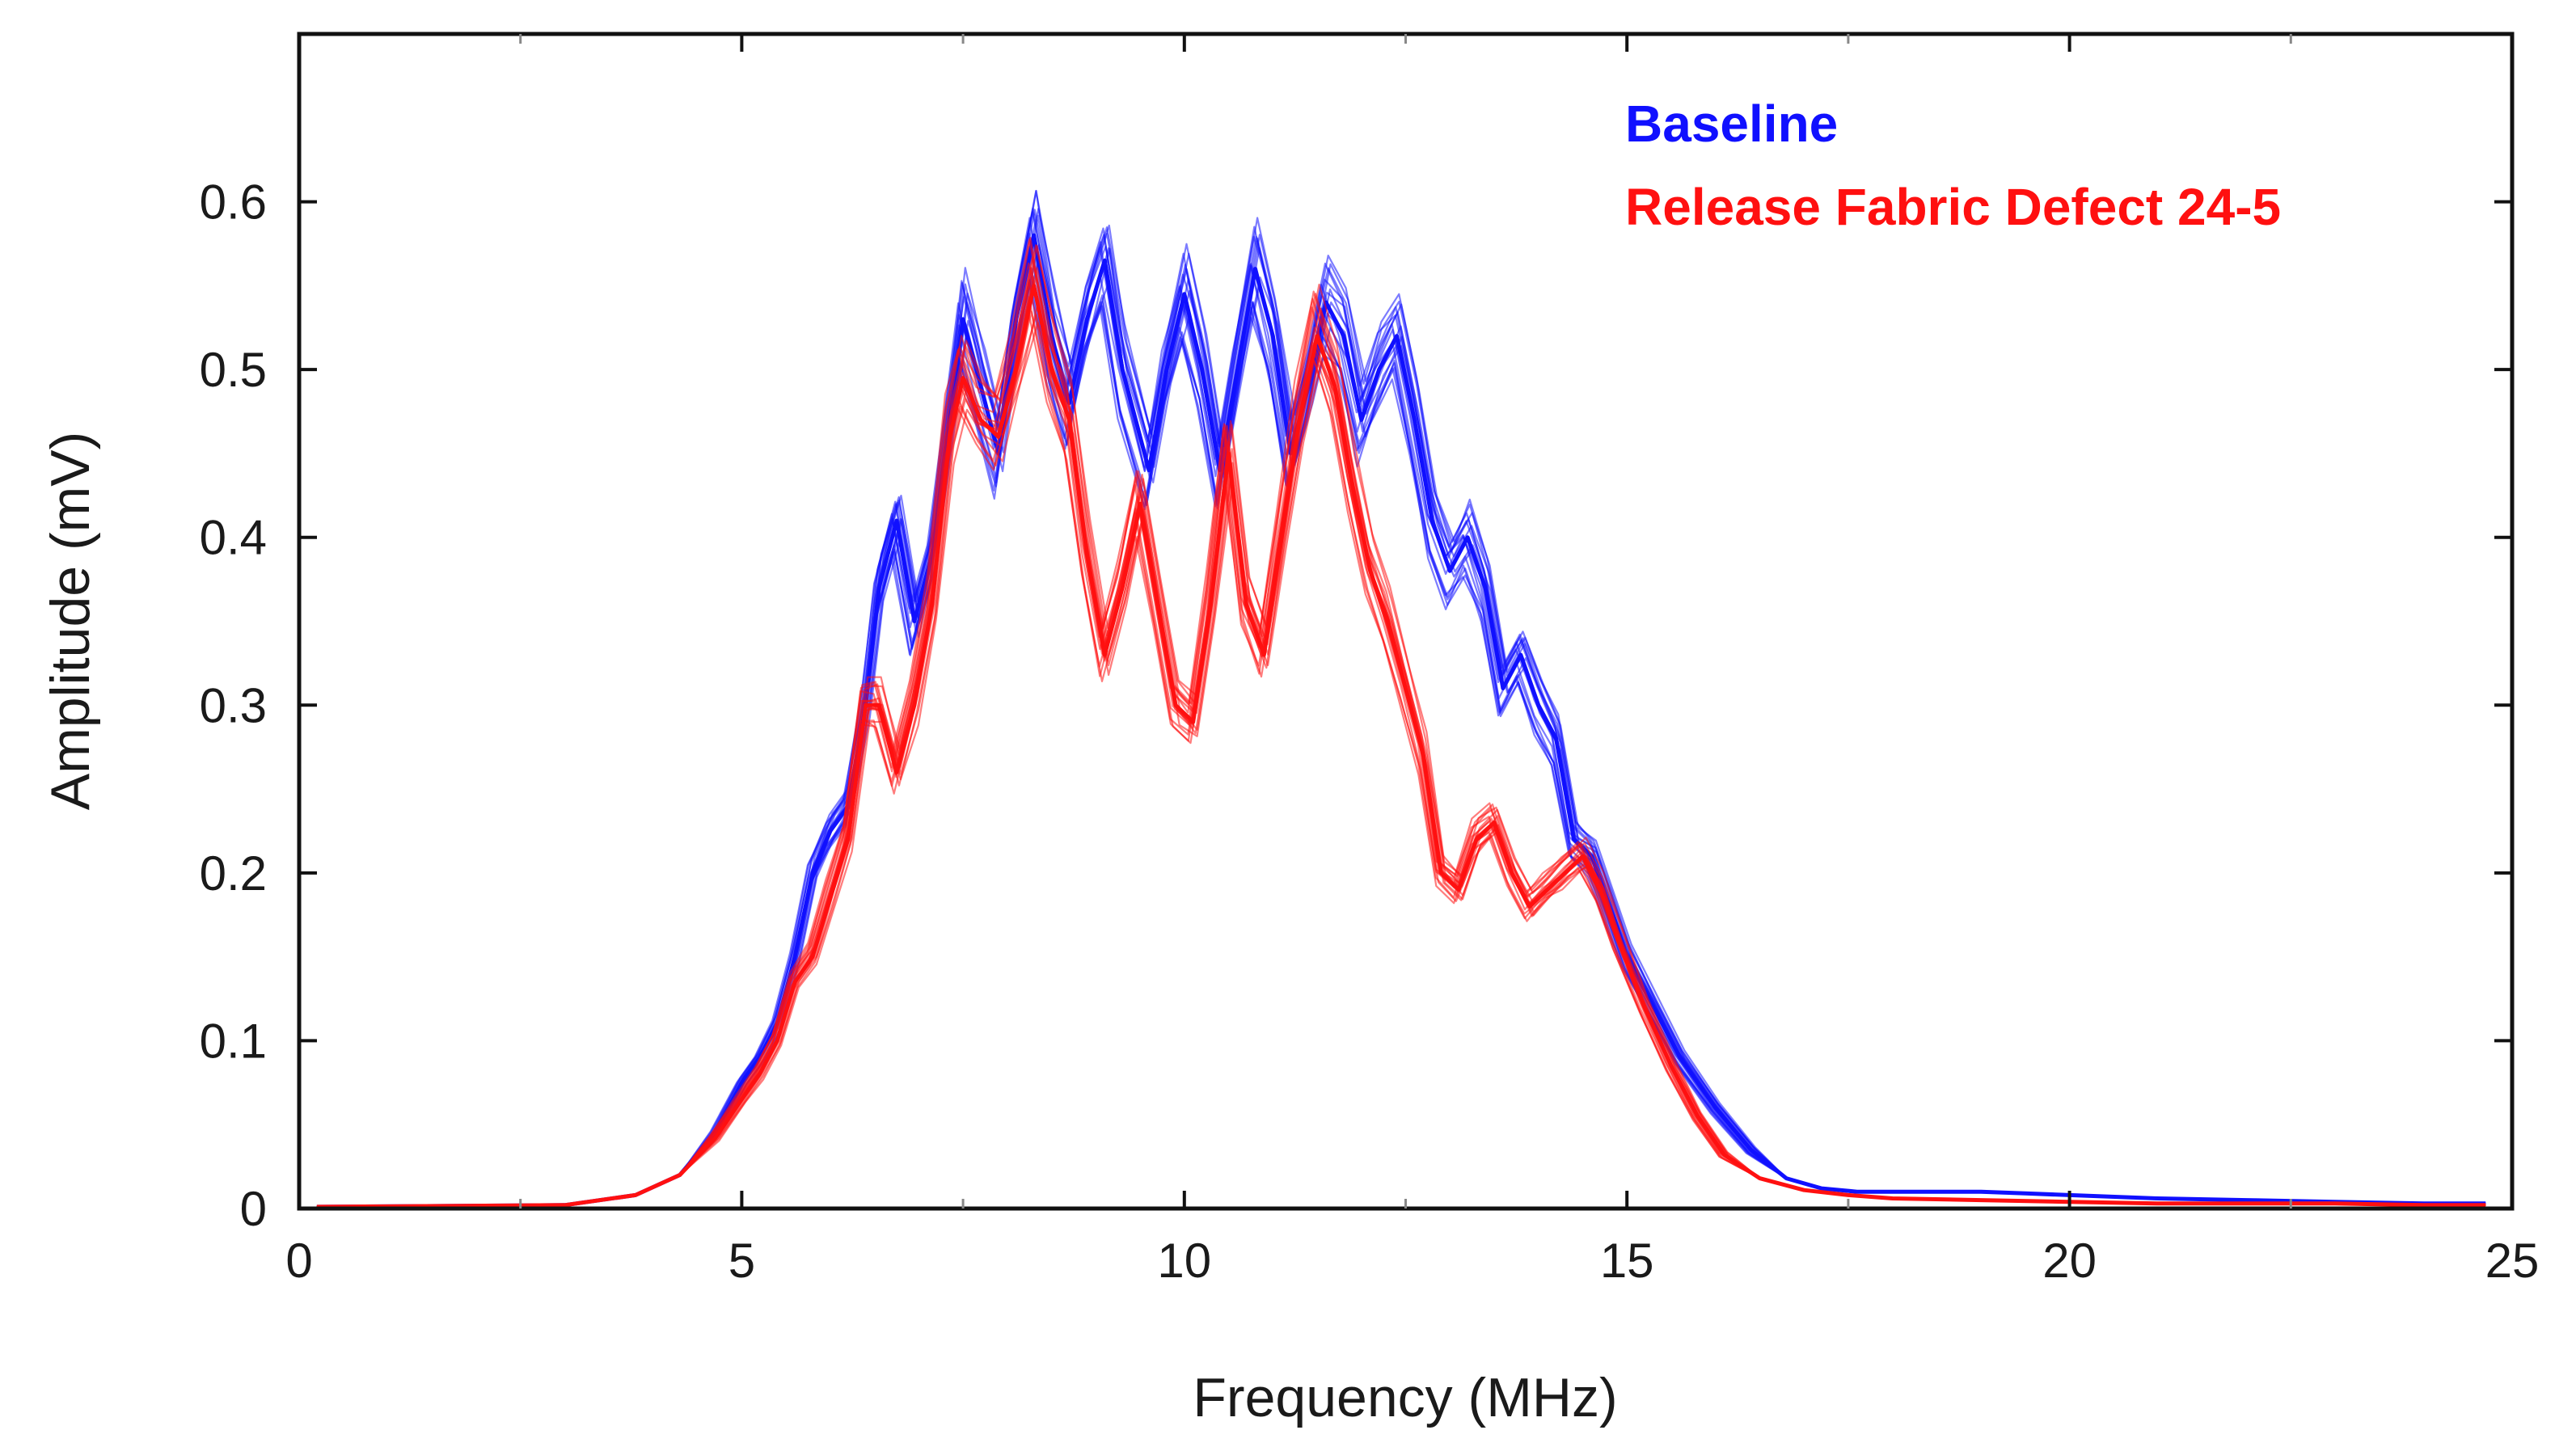 The image size is (2576, 1447). What do you see at coordinates (741, 1261) in the screenshot?
I see `x-tick-label: 5` at bounding box center [741, 1261].